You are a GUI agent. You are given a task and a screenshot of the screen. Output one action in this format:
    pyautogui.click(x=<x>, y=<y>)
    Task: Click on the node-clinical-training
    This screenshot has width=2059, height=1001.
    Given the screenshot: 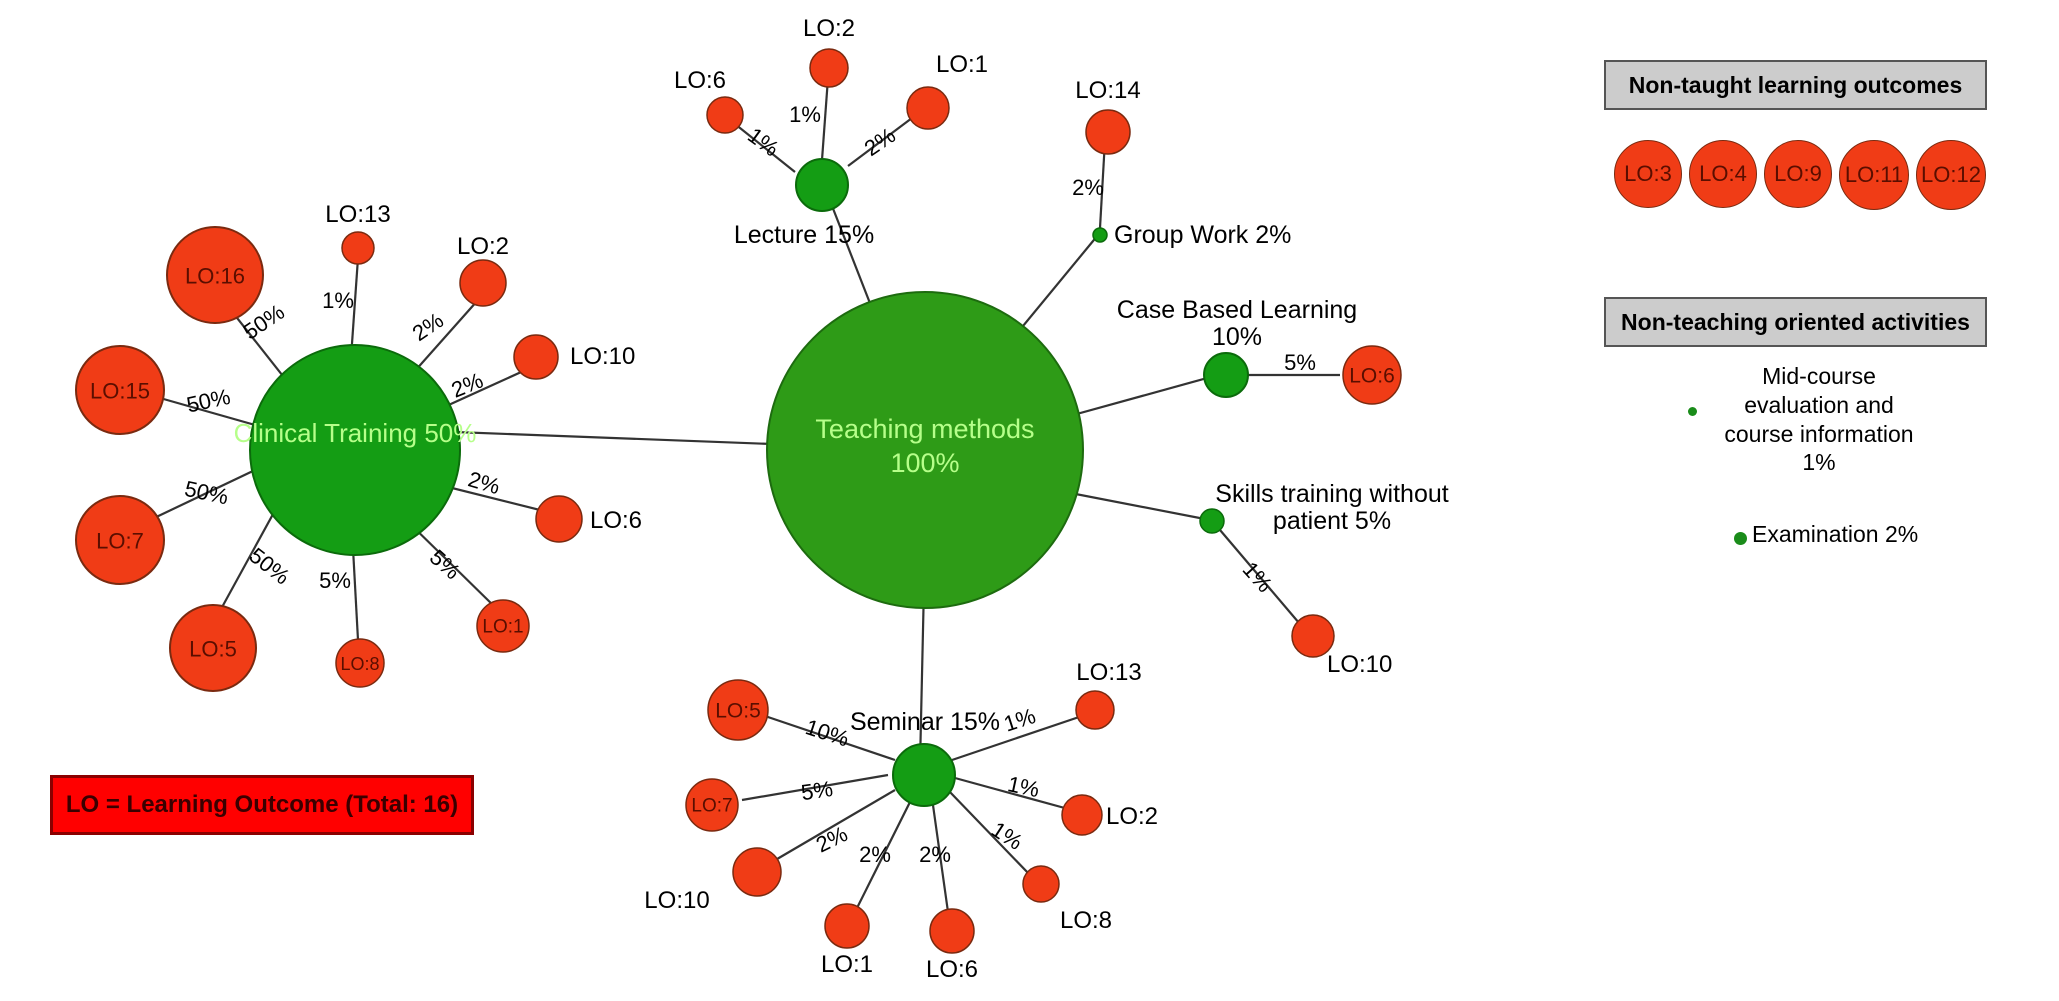 What is the action you would take?
    pyautogui.click(x=355, y=450)
    